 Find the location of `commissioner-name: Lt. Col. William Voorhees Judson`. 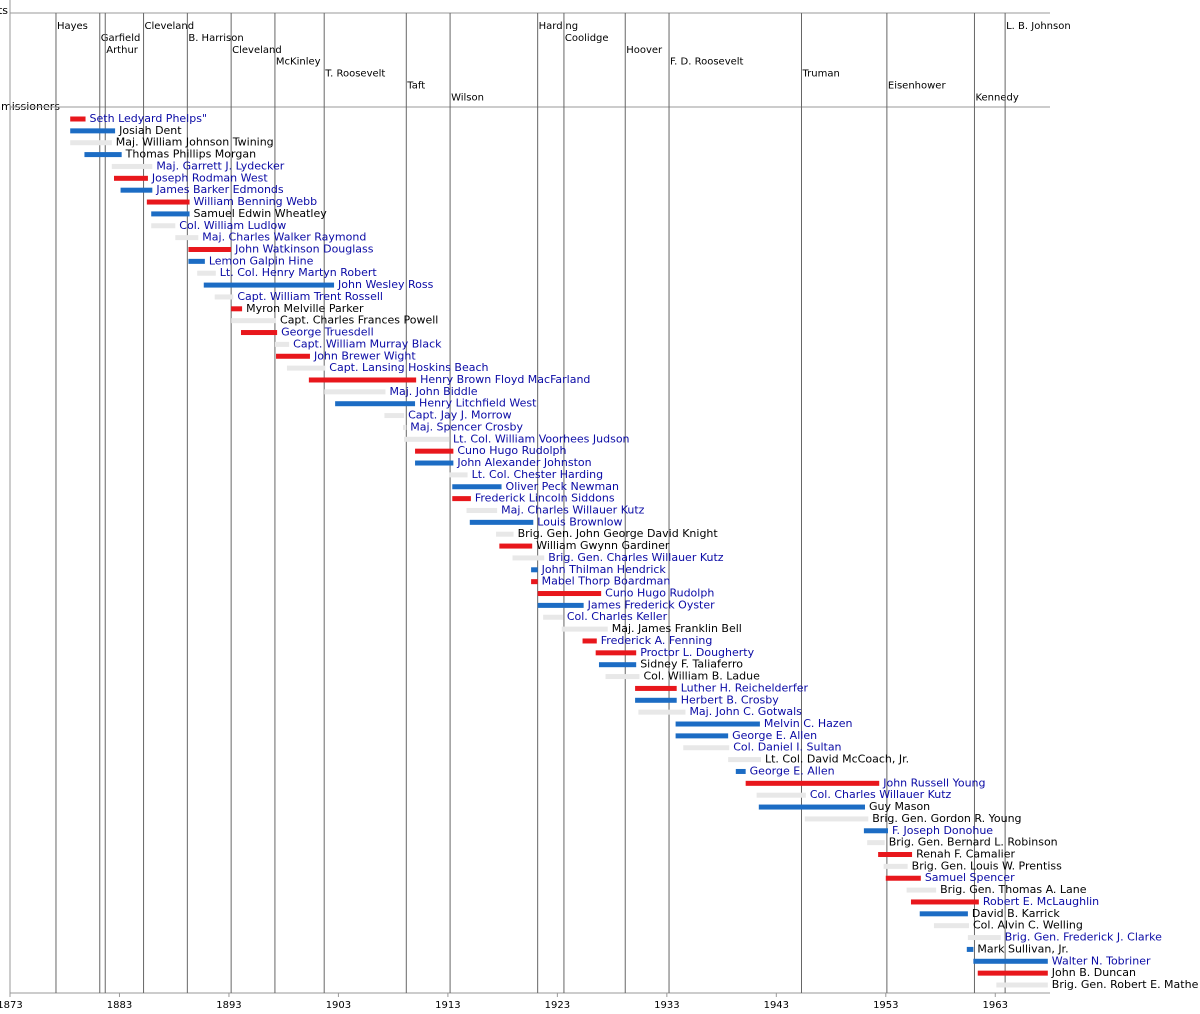

commissioner-name: Lt. Col. William Voorhees Judson is located at coordinates (541, 438).